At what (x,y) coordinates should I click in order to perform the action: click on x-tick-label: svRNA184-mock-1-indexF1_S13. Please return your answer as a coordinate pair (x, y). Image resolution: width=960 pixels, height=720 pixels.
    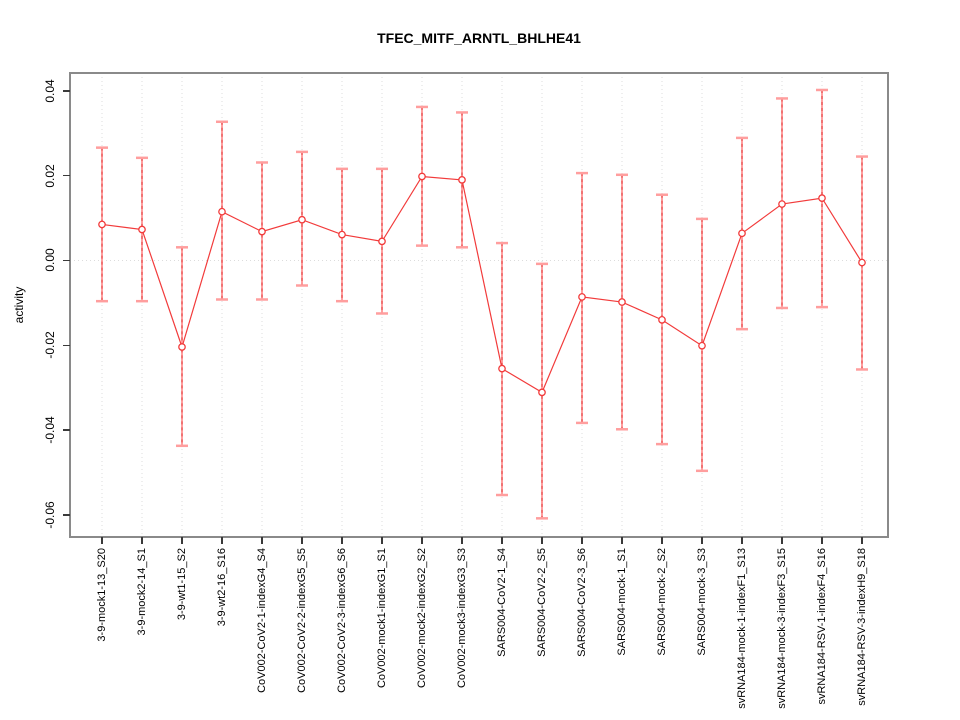
    Looking at the image, I should click on (742, 628).